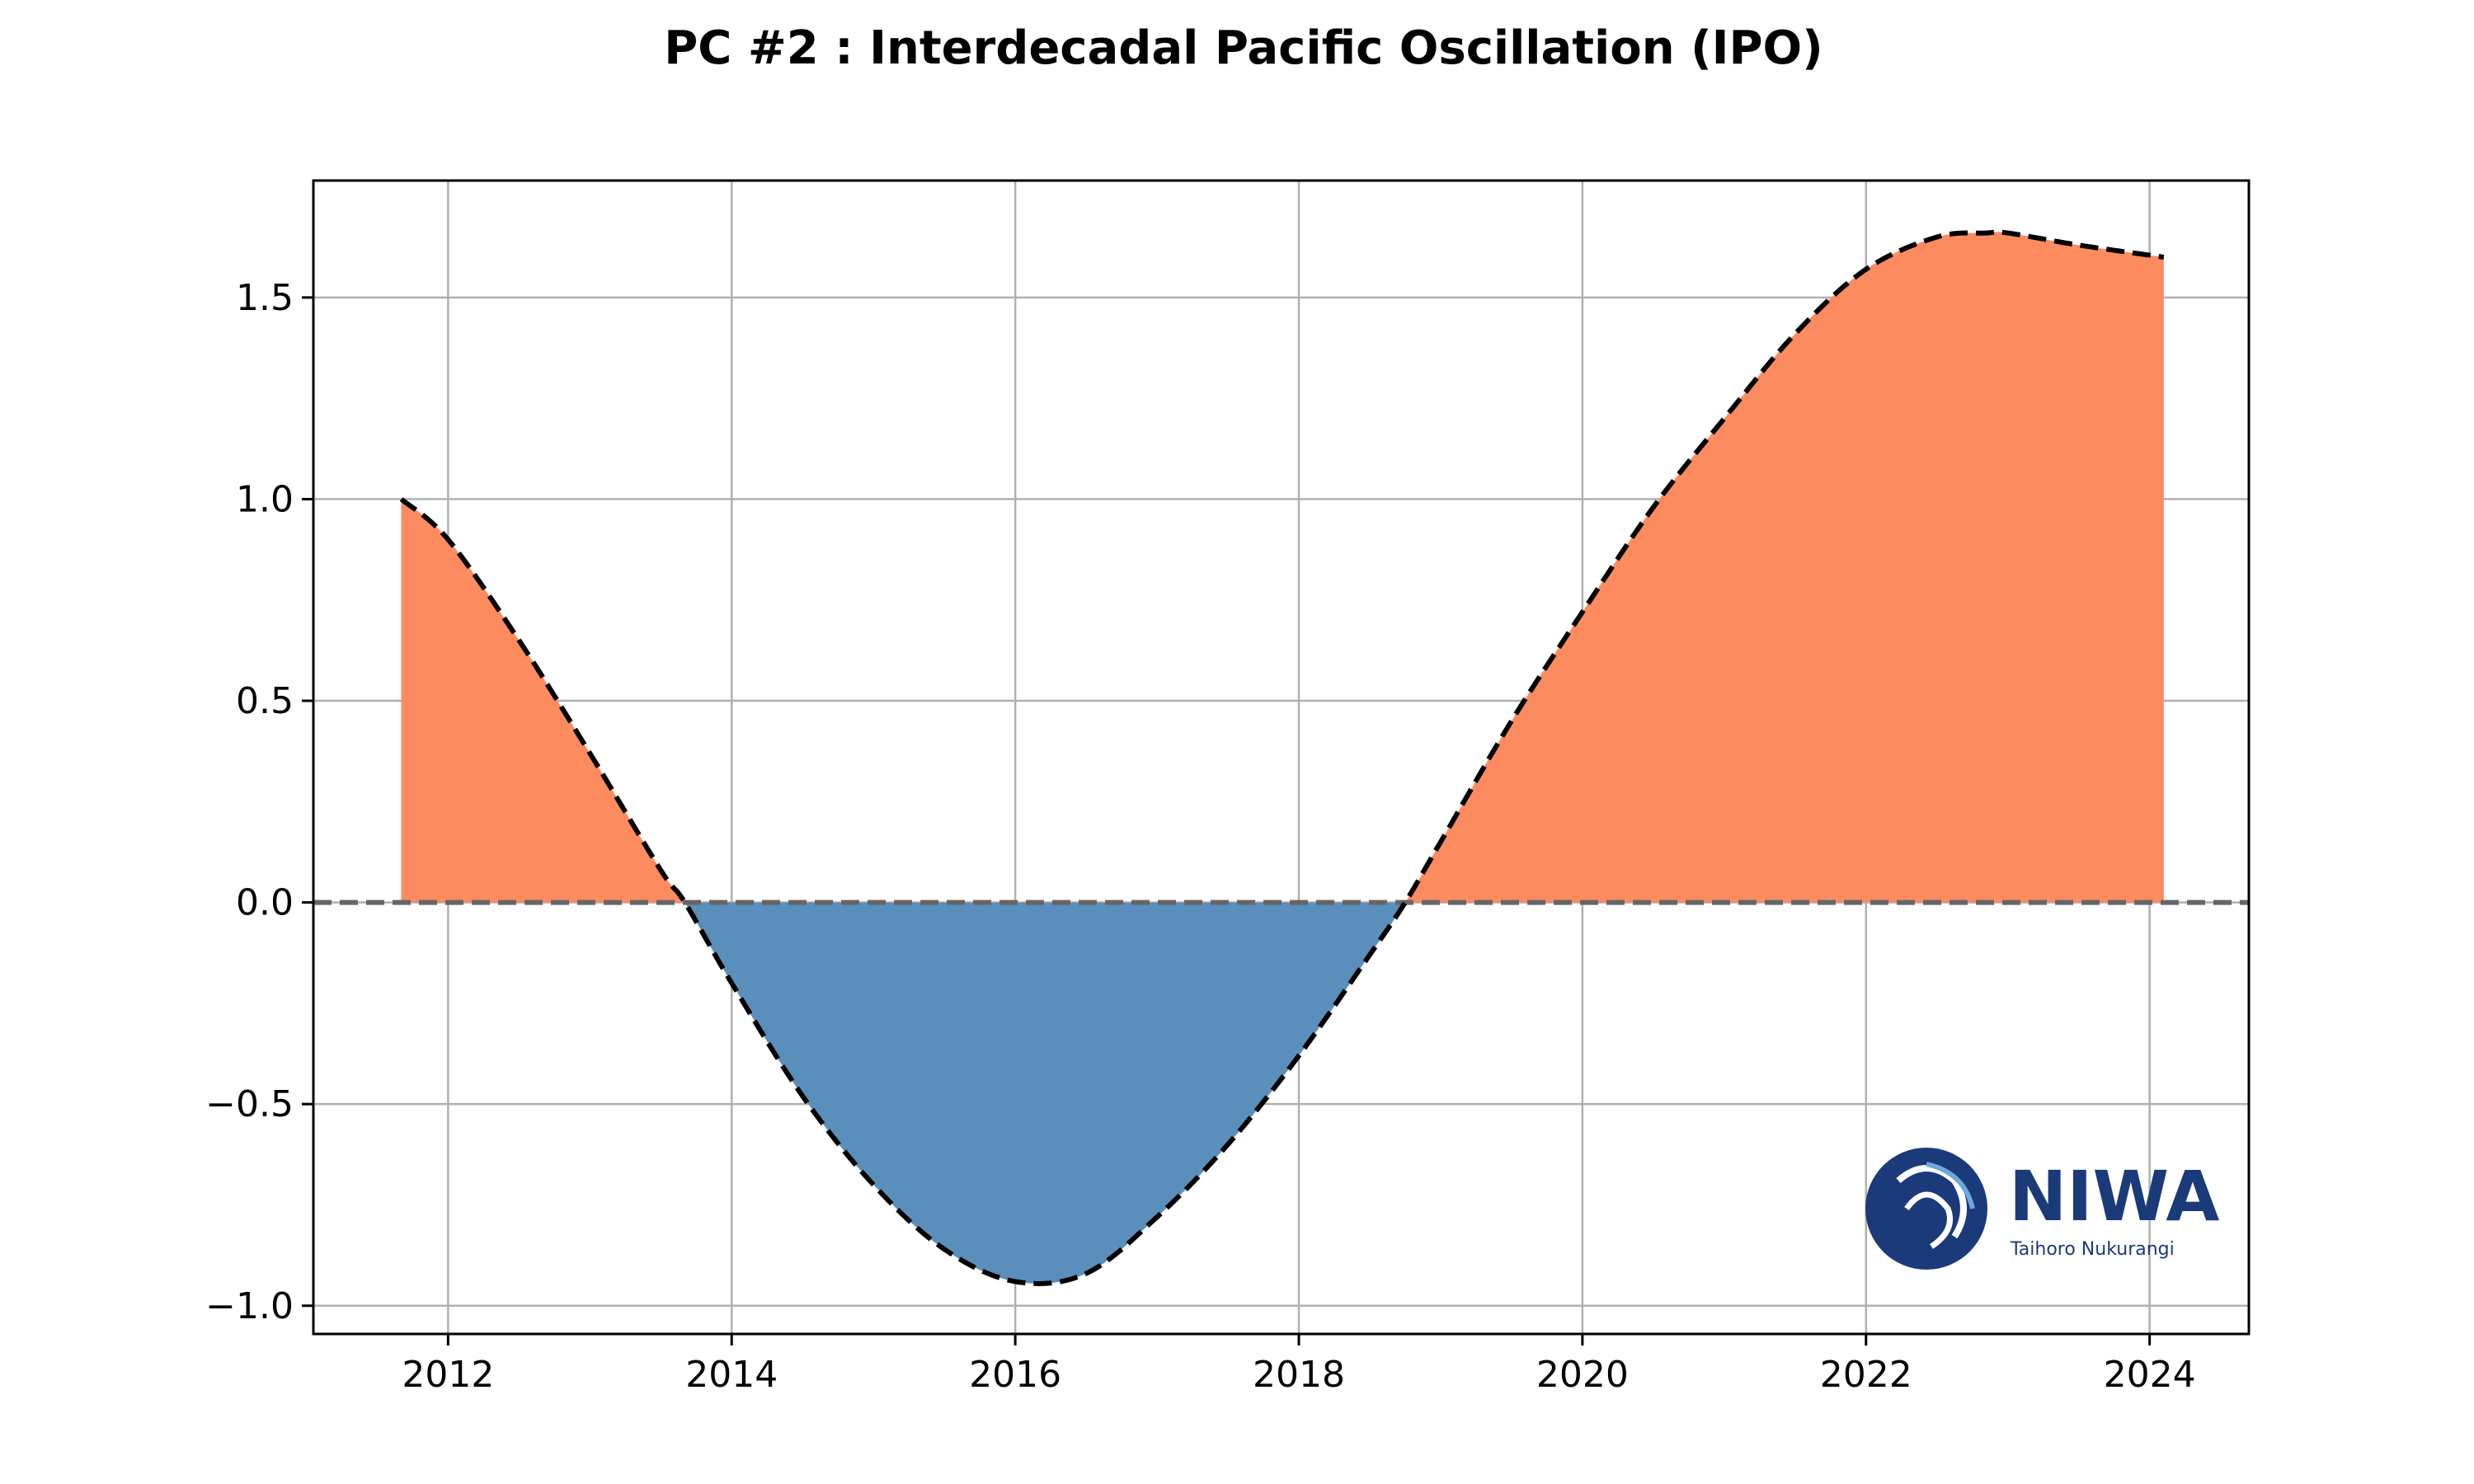 The height and width of the screenshot is (1484, 2474). What do you see at coordinates (448, 1375) in the screenshot?
I see `x-tick-label: 2012` at bounding box center [448, 1375].